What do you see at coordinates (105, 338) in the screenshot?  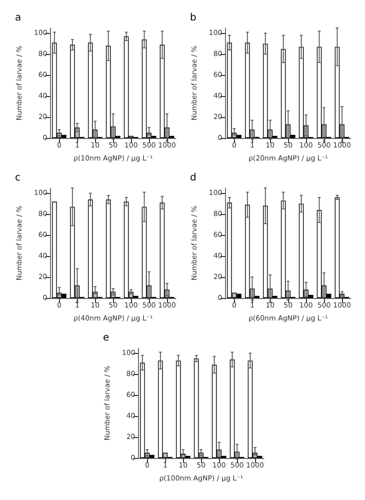 I see `chart-title: e` at bounding box center [105, 338].